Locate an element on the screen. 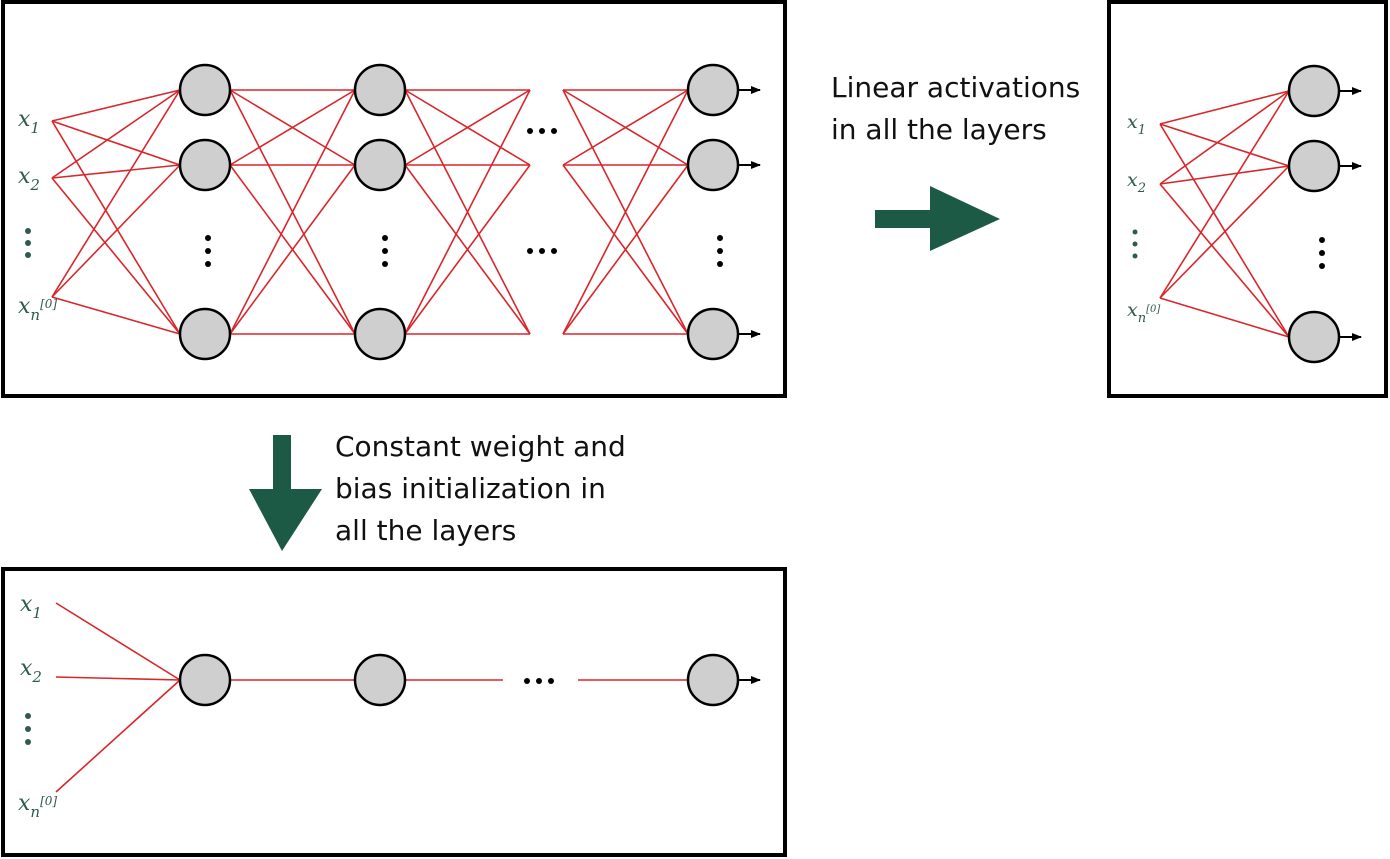  right-arrow-icon is located at coordinates (937, 218).